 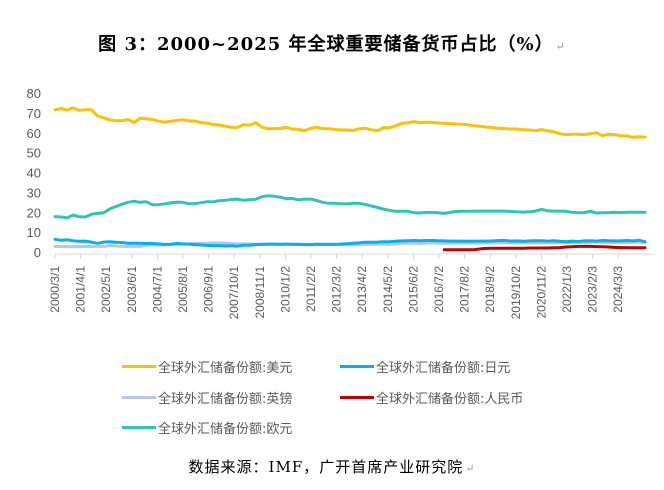 What do you see at coordinates (413, 289) in the screenshot?
I see `x-tick-label: 2015/6/2` at bounding box center [413, 289].